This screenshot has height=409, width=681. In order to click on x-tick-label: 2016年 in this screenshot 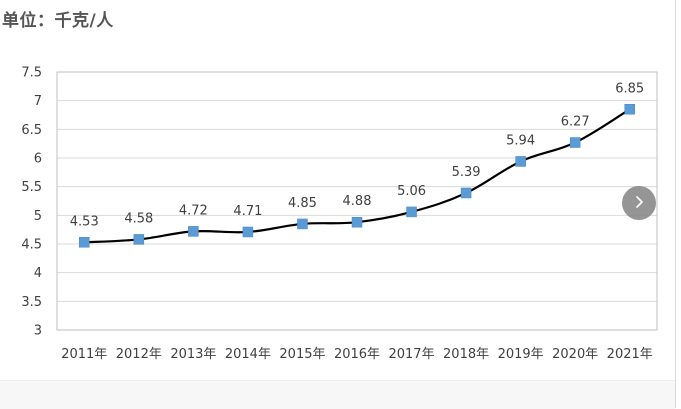, I will do `click(357, 354)`.